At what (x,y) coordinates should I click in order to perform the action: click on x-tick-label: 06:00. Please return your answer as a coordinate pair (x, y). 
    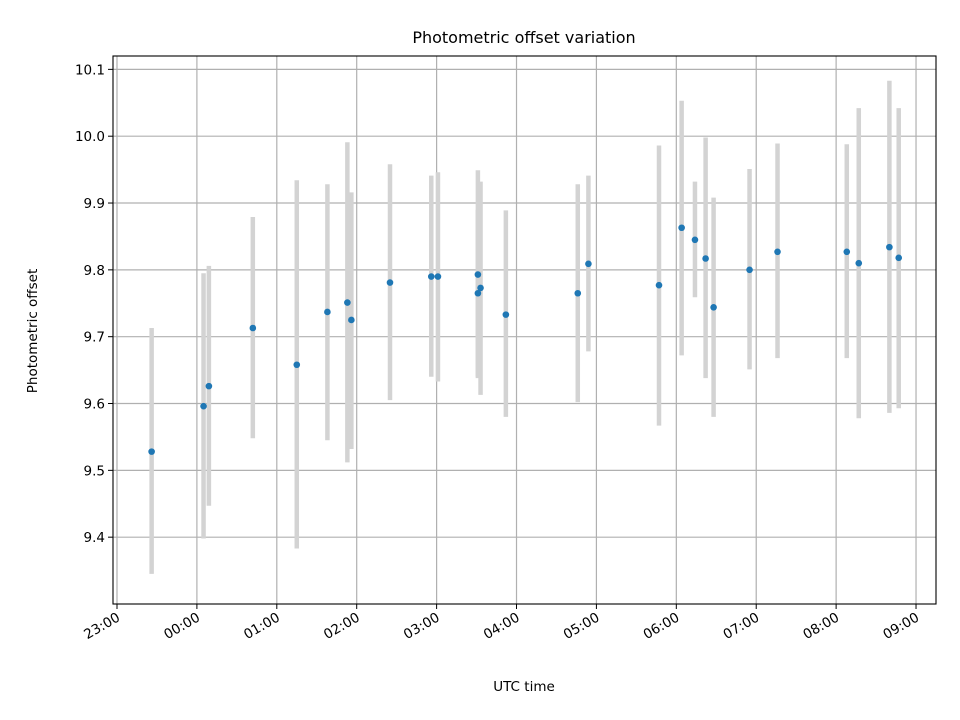
    Looking at the image, I should click on (662, 626).